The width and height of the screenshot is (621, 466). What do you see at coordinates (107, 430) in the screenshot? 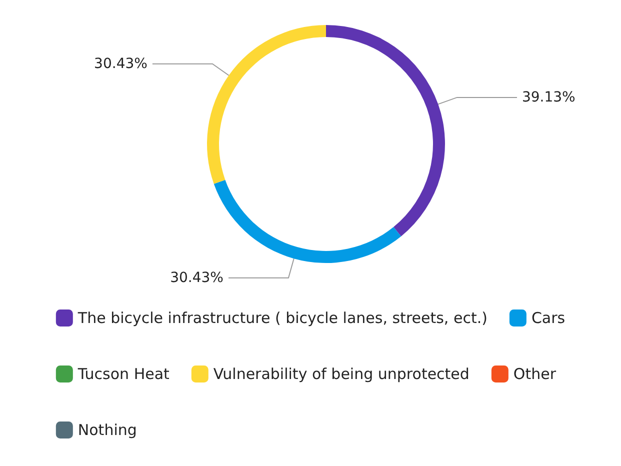
I see `legend-label: Nothing` at bounding box center [107, 430].